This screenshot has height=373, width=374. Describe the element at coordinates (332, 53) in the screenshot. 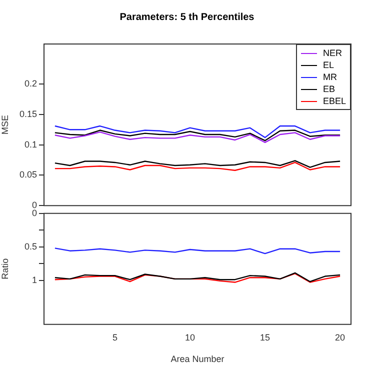

I see `legend-label: NER` at that location.